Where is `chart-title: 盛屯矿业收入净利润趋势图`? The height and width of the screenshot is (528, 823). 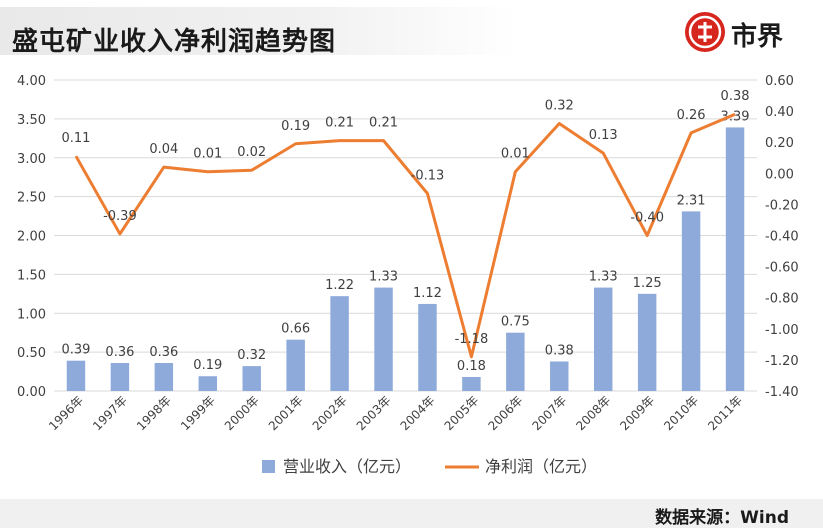 chart-title: 盛屯矿业收入净利润趋势图 is located at coordinates (174, 42).